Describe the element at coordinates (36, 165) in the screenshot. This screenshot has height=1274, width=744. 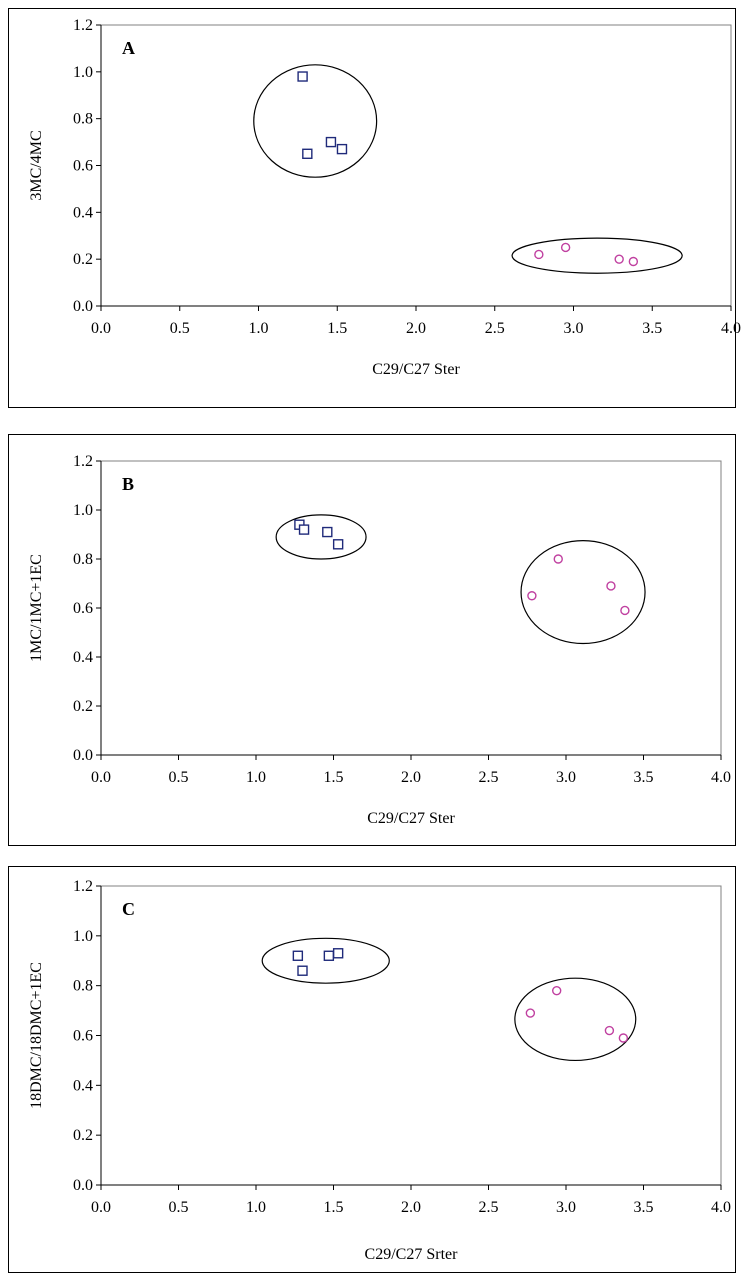
I see `y-axis-title: 3MC/4MC` at that location.